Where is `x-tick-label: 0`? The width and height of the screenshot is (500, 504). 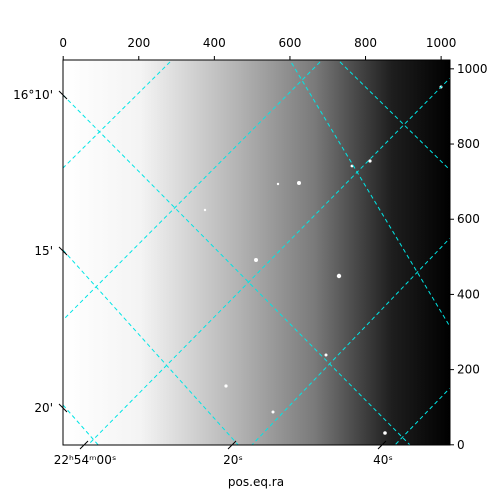
x-tick-label: 0 is located at coordinates (63, 43).